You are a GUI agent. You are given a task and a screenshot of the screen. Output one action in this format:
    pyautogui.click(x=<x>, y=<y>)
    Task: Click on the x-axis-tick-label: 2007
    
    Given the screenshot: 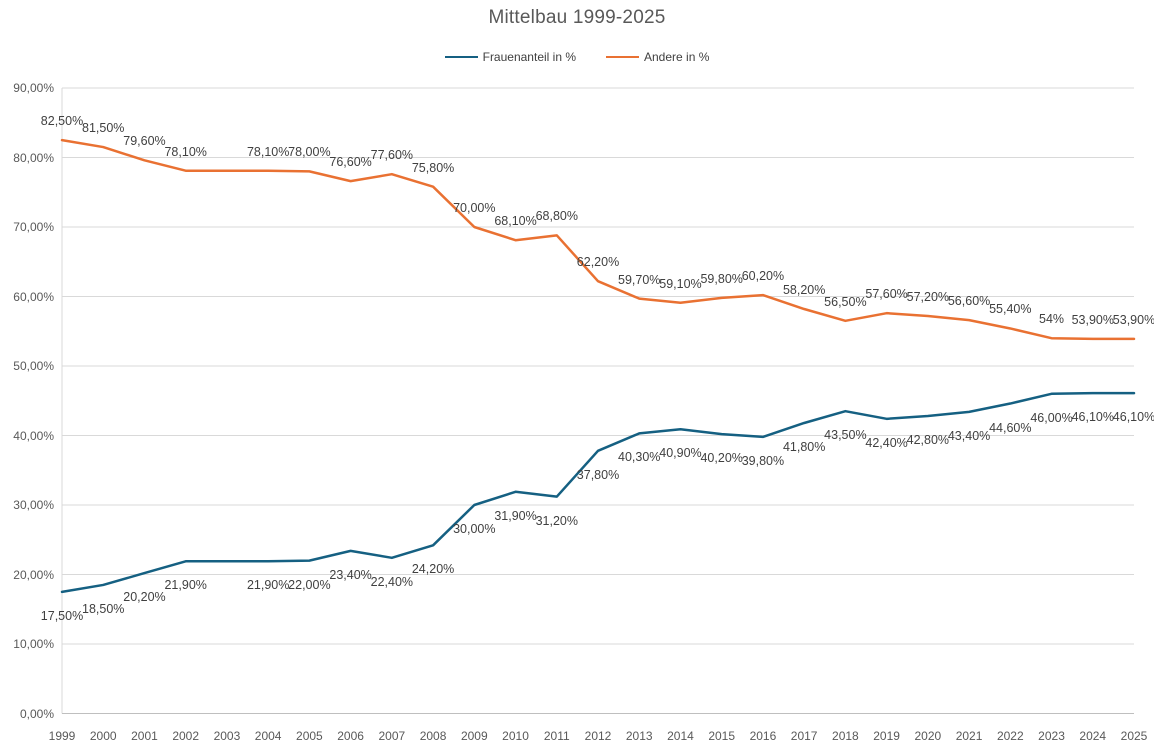 What is the action you would take?
    pyautogui.click(x=392, y=736)
    